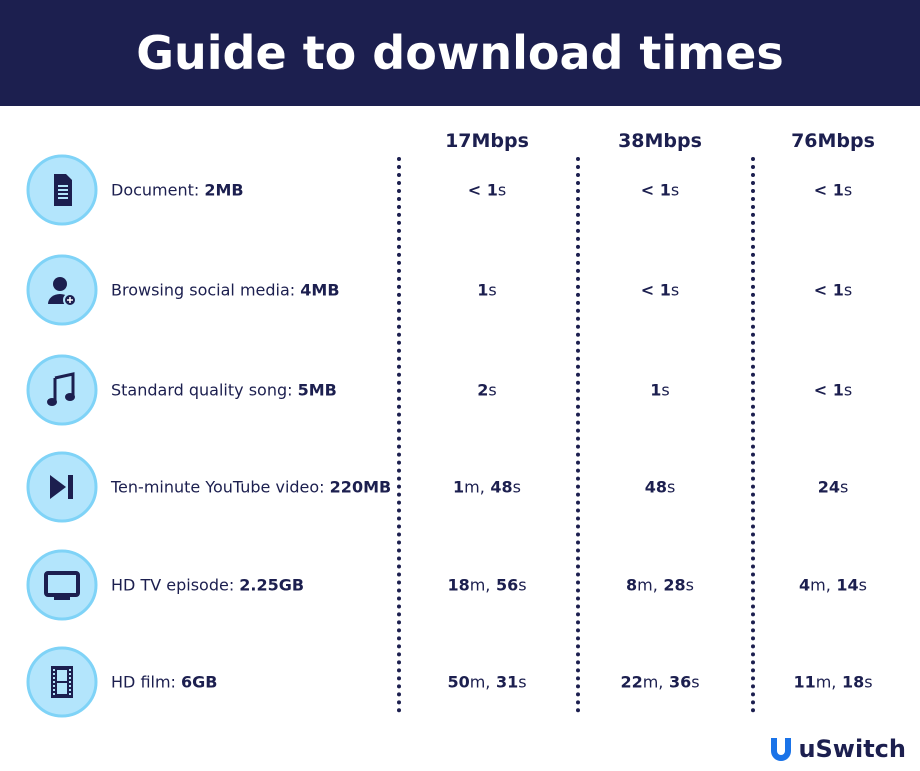 The width and height of the screenshot is (920, 771). What do you see at coordinates (660, 682) in the screenshot?
I see `download-time: 22m, 36s` at bounding box center [660, 682].